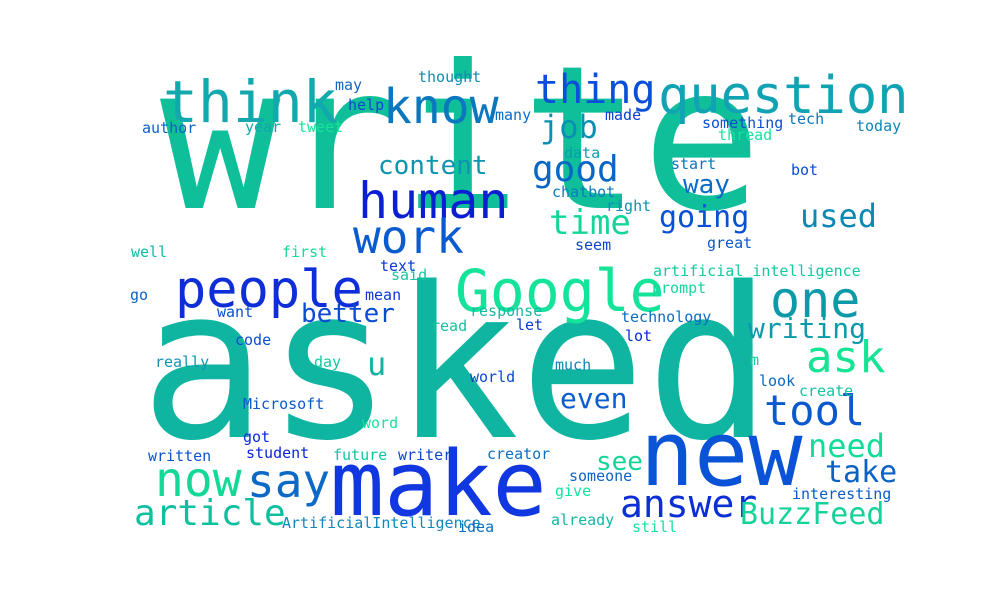 This screenshot has width=1000, height=600. What do you see at coordinates (704, 217) in the screenshot?
I see `word: going` at bounding box center [704, 217].